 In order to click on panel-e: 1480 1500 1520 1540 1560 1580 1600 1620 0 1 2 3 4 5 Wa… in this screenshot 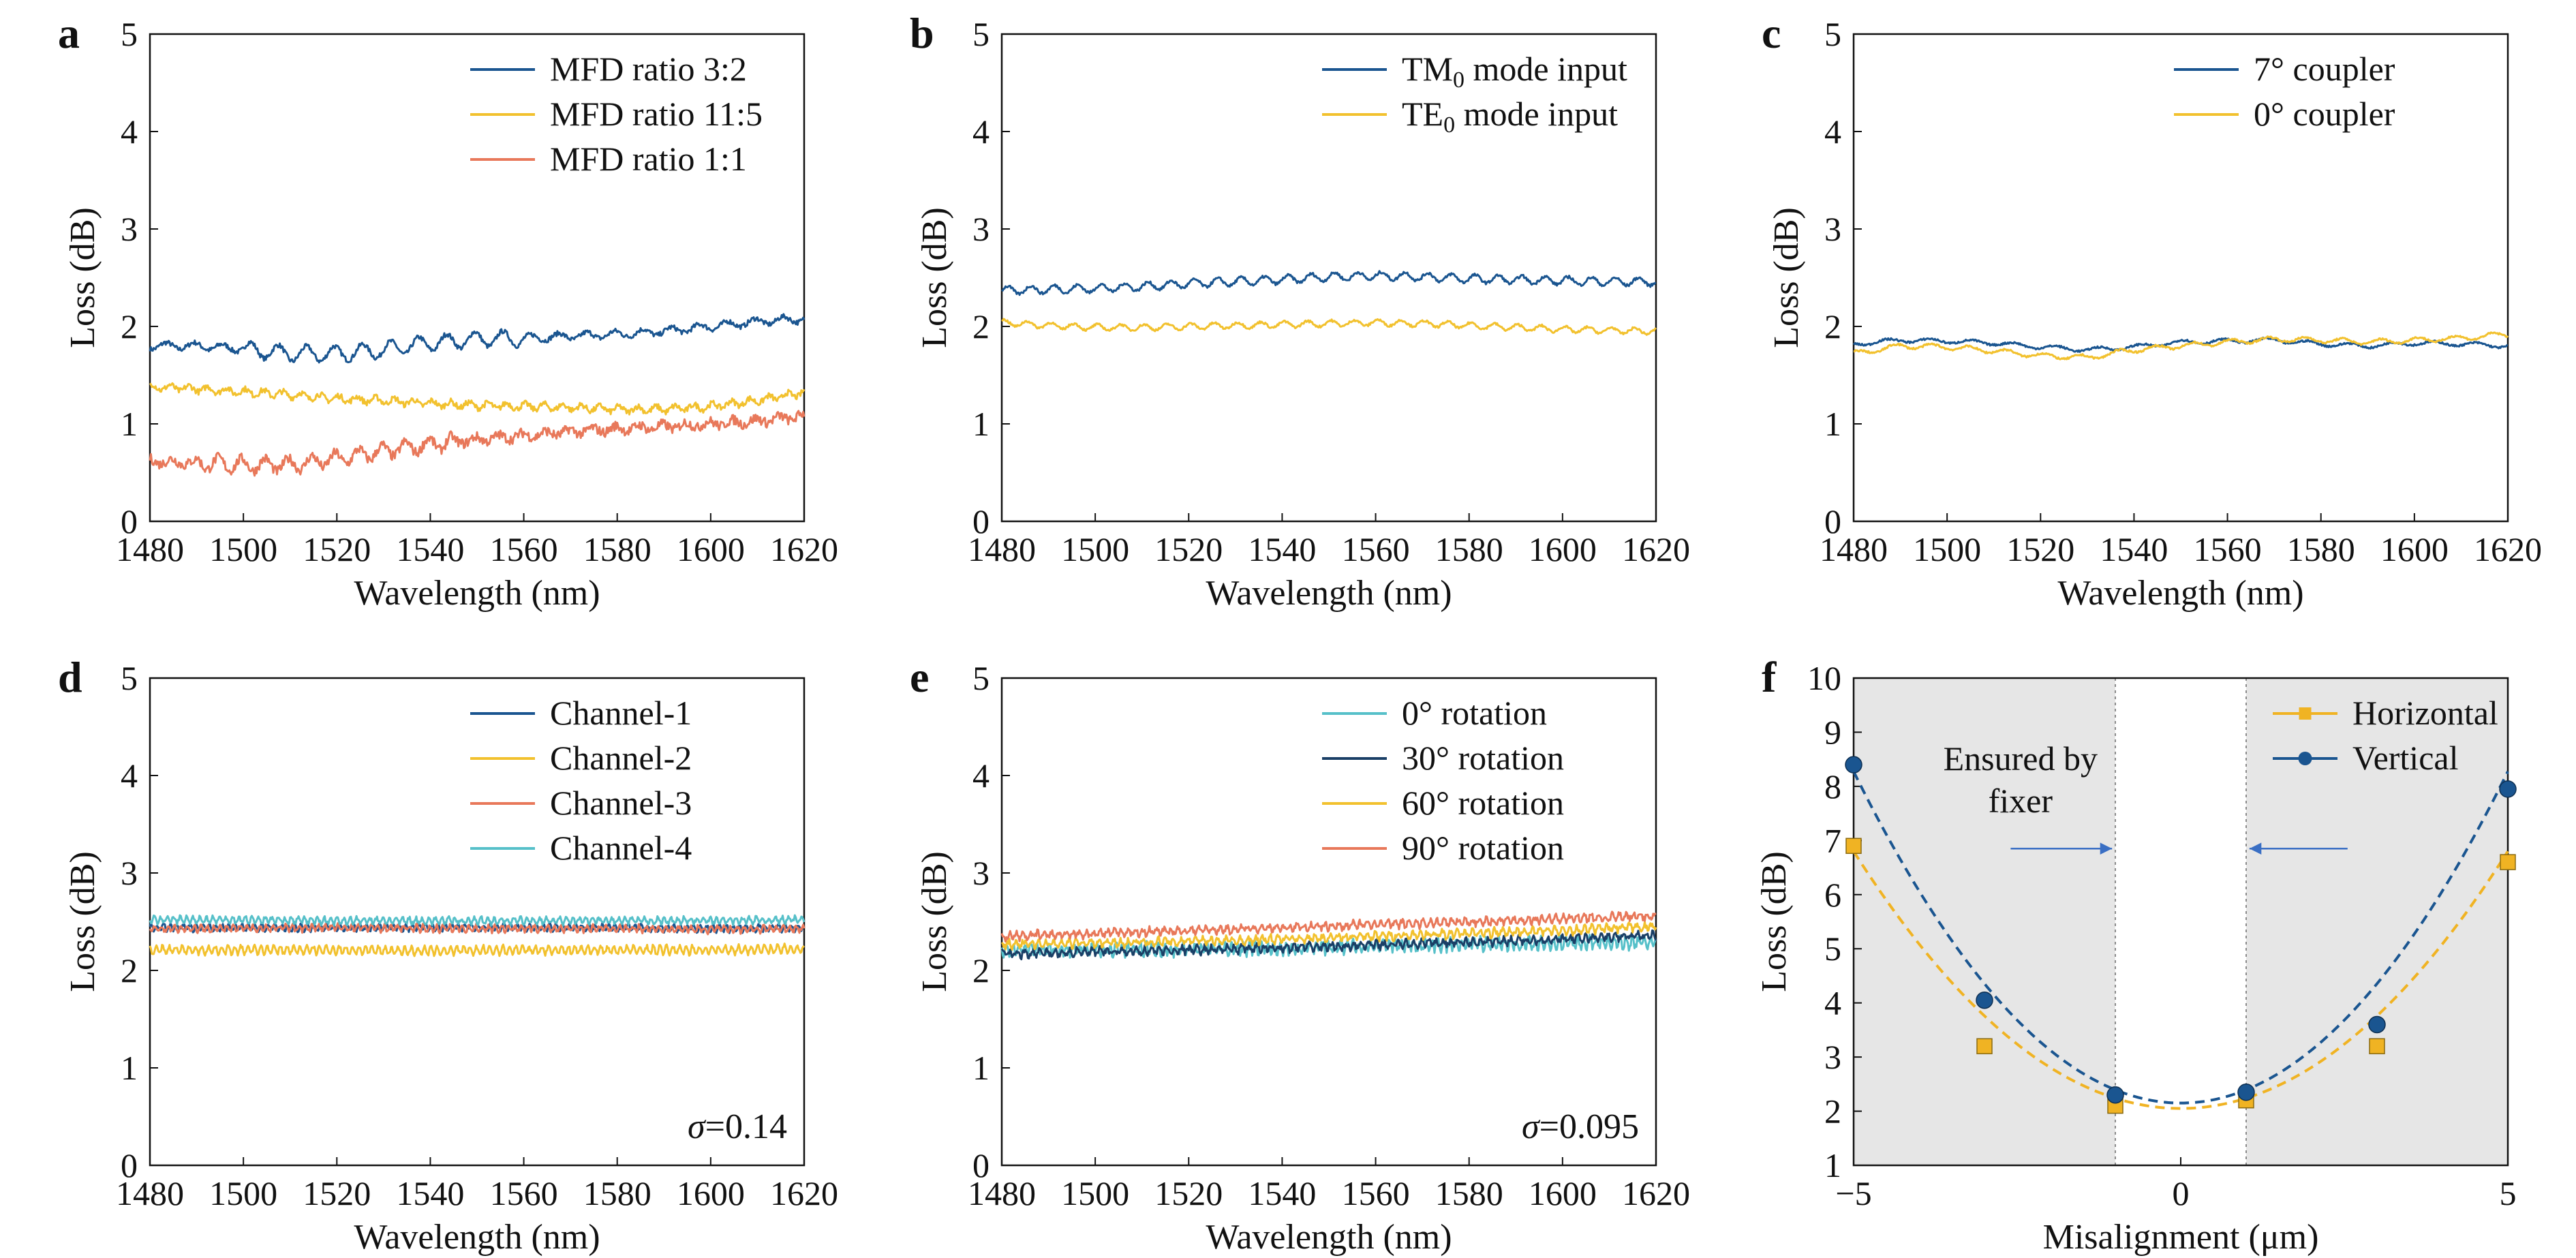, I will do `click(1300, 955)`.